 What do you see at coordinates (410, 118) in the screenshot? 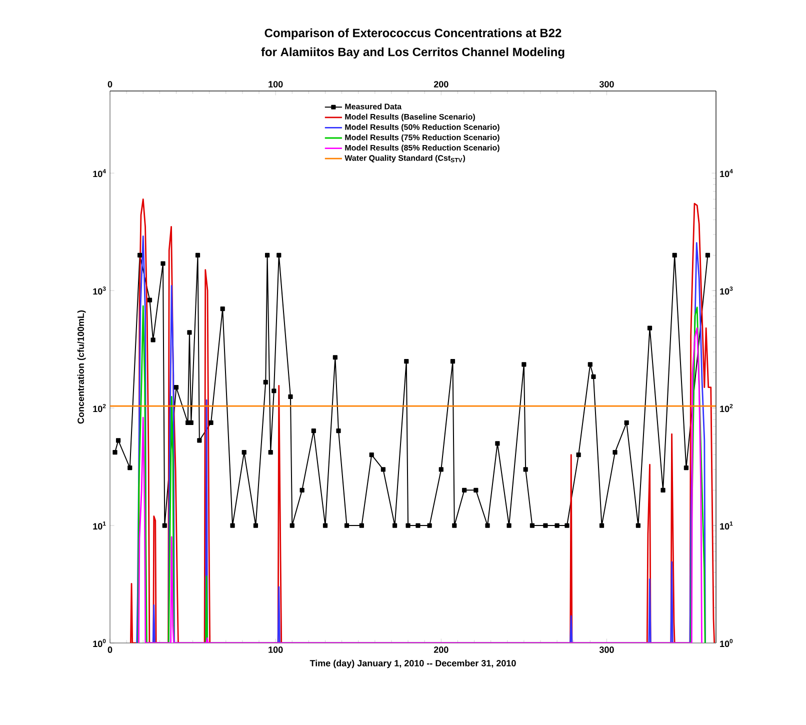
I see `legend-label: Model Results (Baseline Scenario)` at bounding box center [410, 118].